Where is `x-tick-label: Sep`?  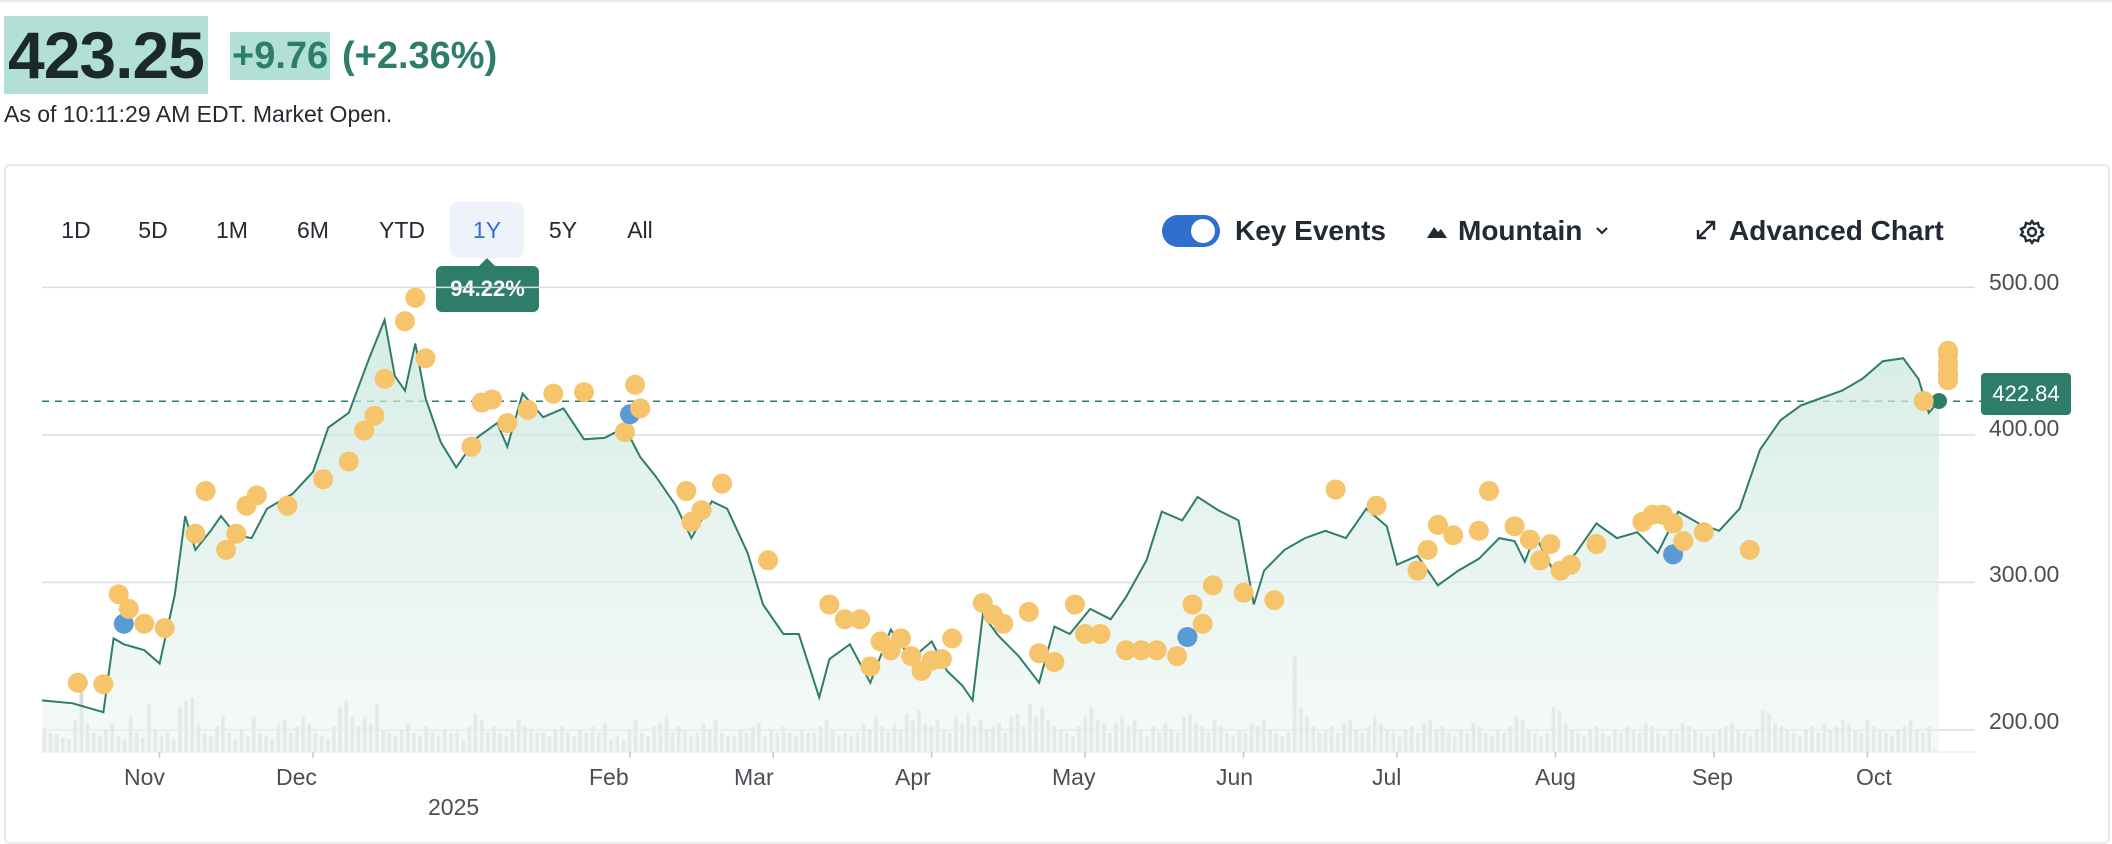
x-tick-label: Sep is located at coordinates (1712, 777).